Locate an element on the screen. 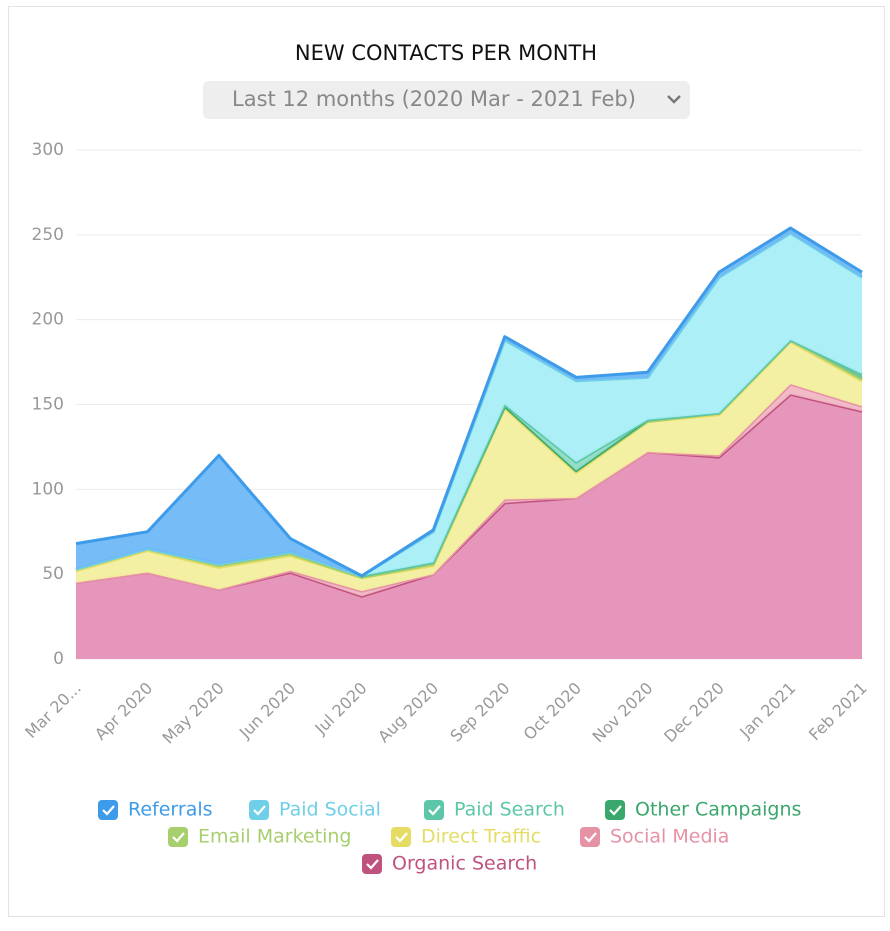 This screenshot has width=890, height=931. period-dropdown is located at coordinates (446, 100).